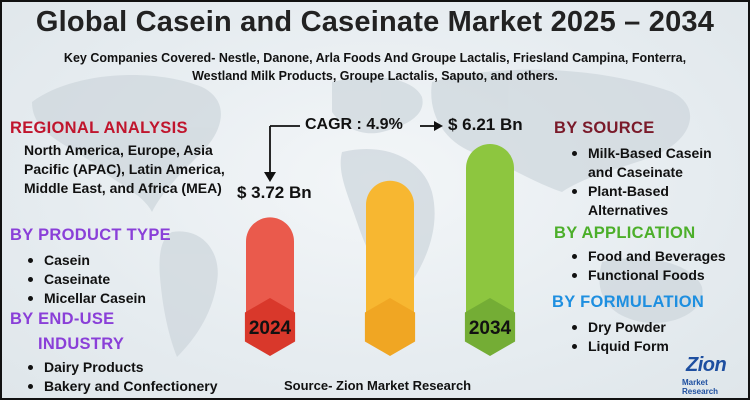 This screenshot has width=750, height=400. What do you see at coordinates (647, 275) in the screenshot?
I see `list-item: Functional Foods` at bounding box center [647, 275].